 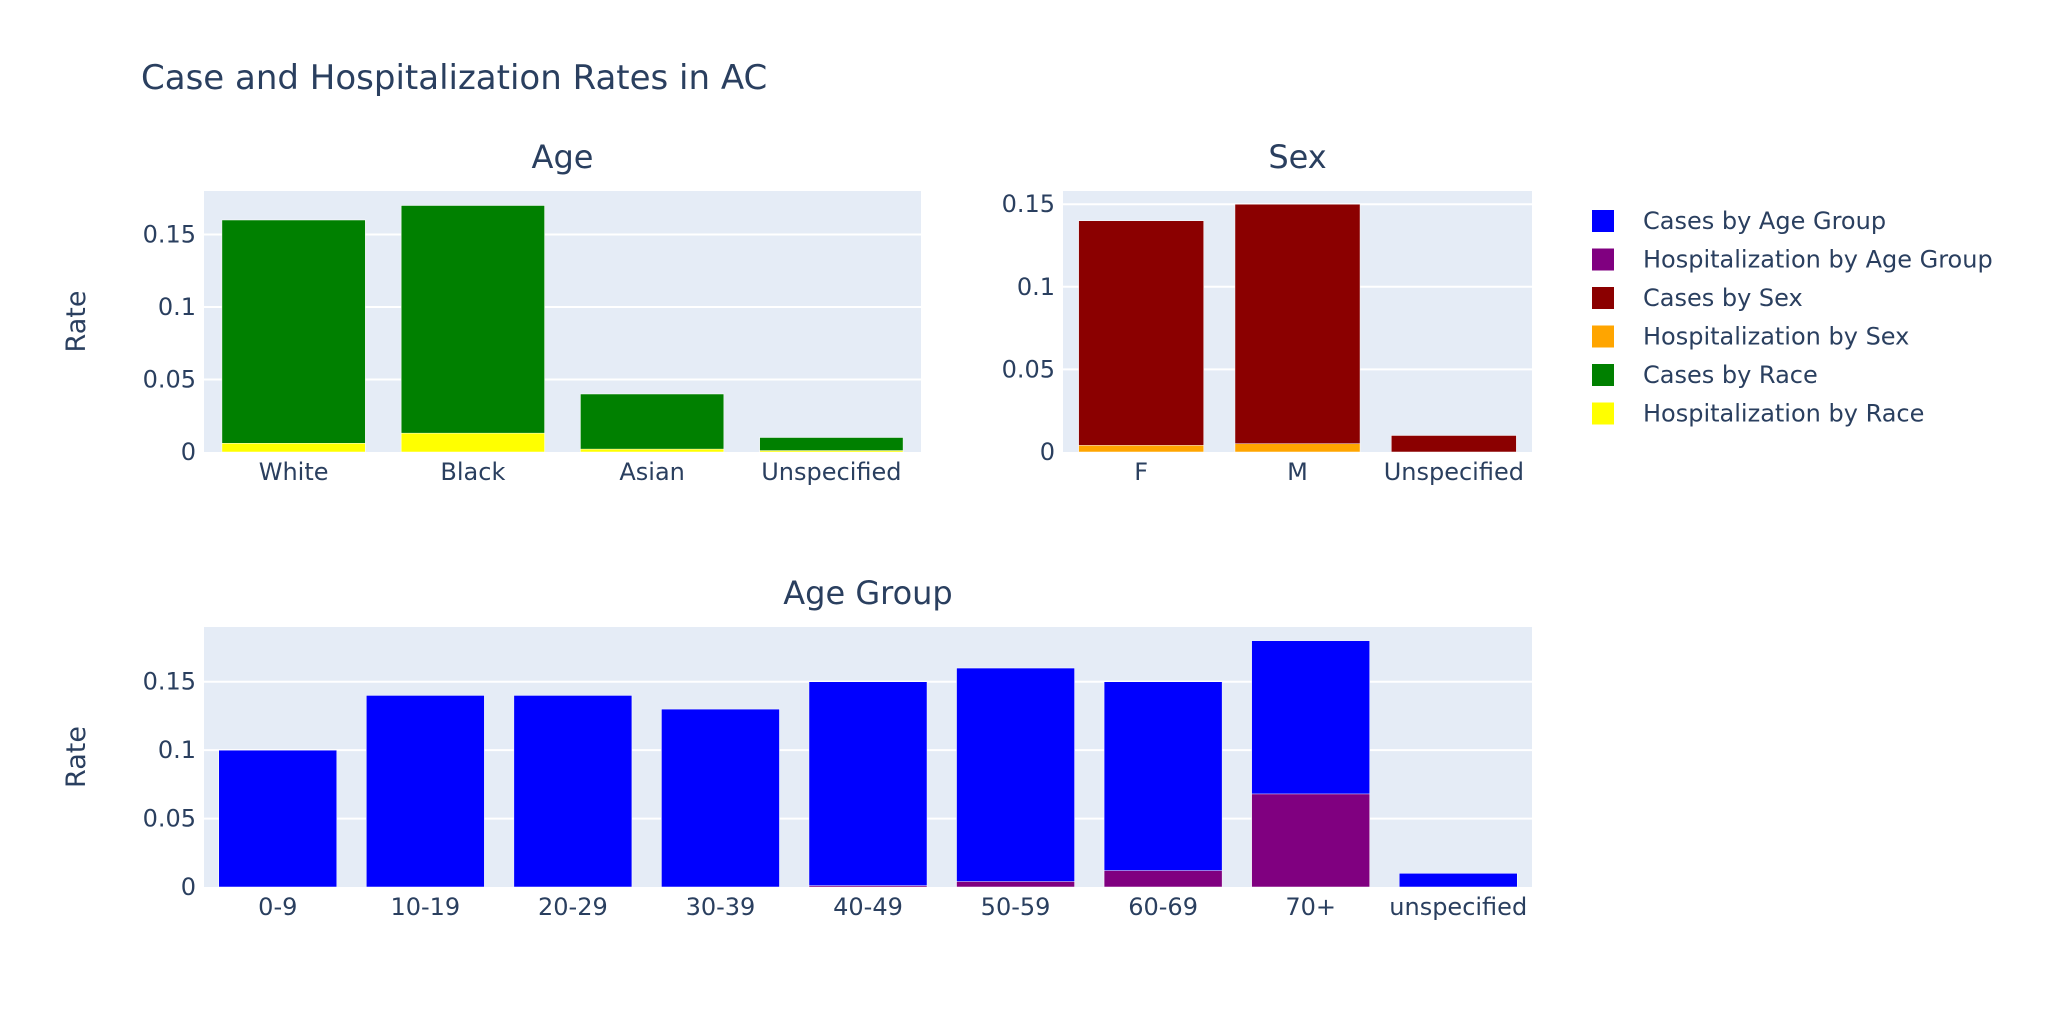 I want to click on legend-label: Hospitalization by Sex, so click(x=1776, y=337).